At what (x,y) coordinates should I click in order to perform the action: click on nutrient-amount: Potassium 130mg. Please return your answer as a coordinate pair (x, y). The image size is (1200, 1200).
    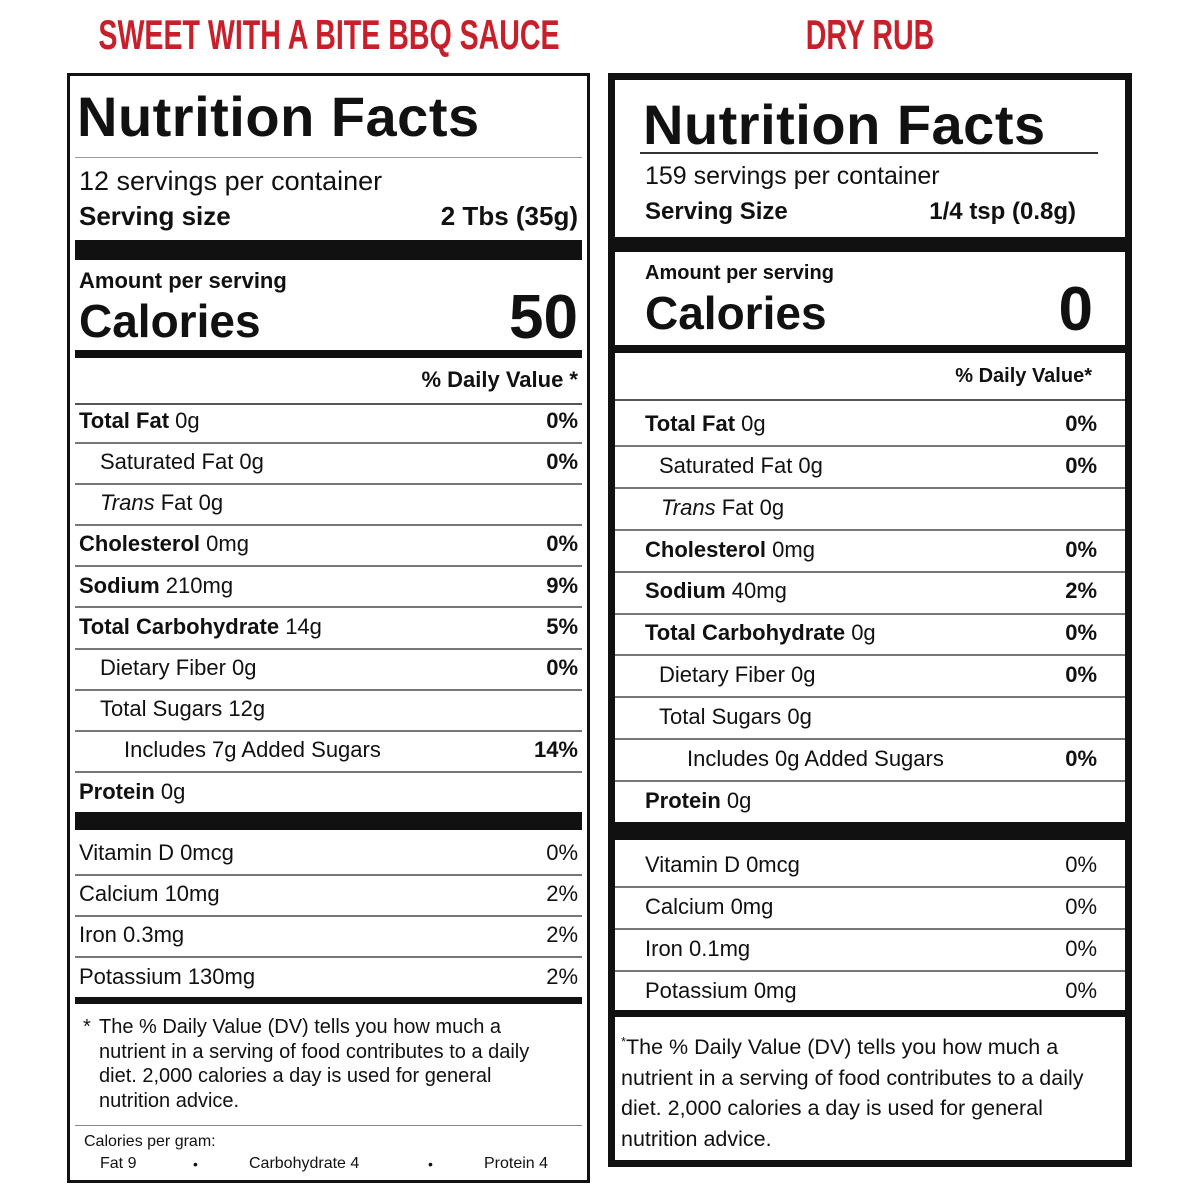
    Looking at the image, I should click on (167, 976).